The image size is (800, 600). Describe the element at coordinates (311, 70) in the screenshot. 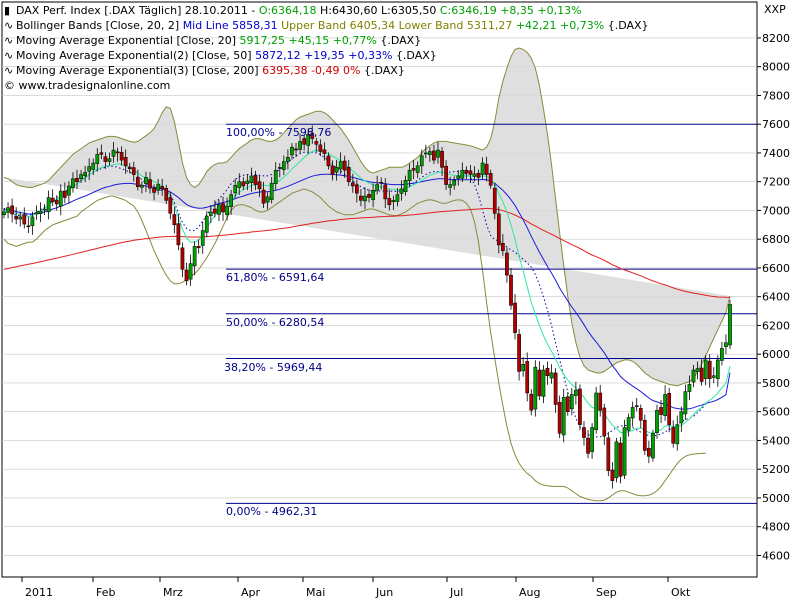

I see `ema200-value: 6395,38 -0,49 0%` at that location.